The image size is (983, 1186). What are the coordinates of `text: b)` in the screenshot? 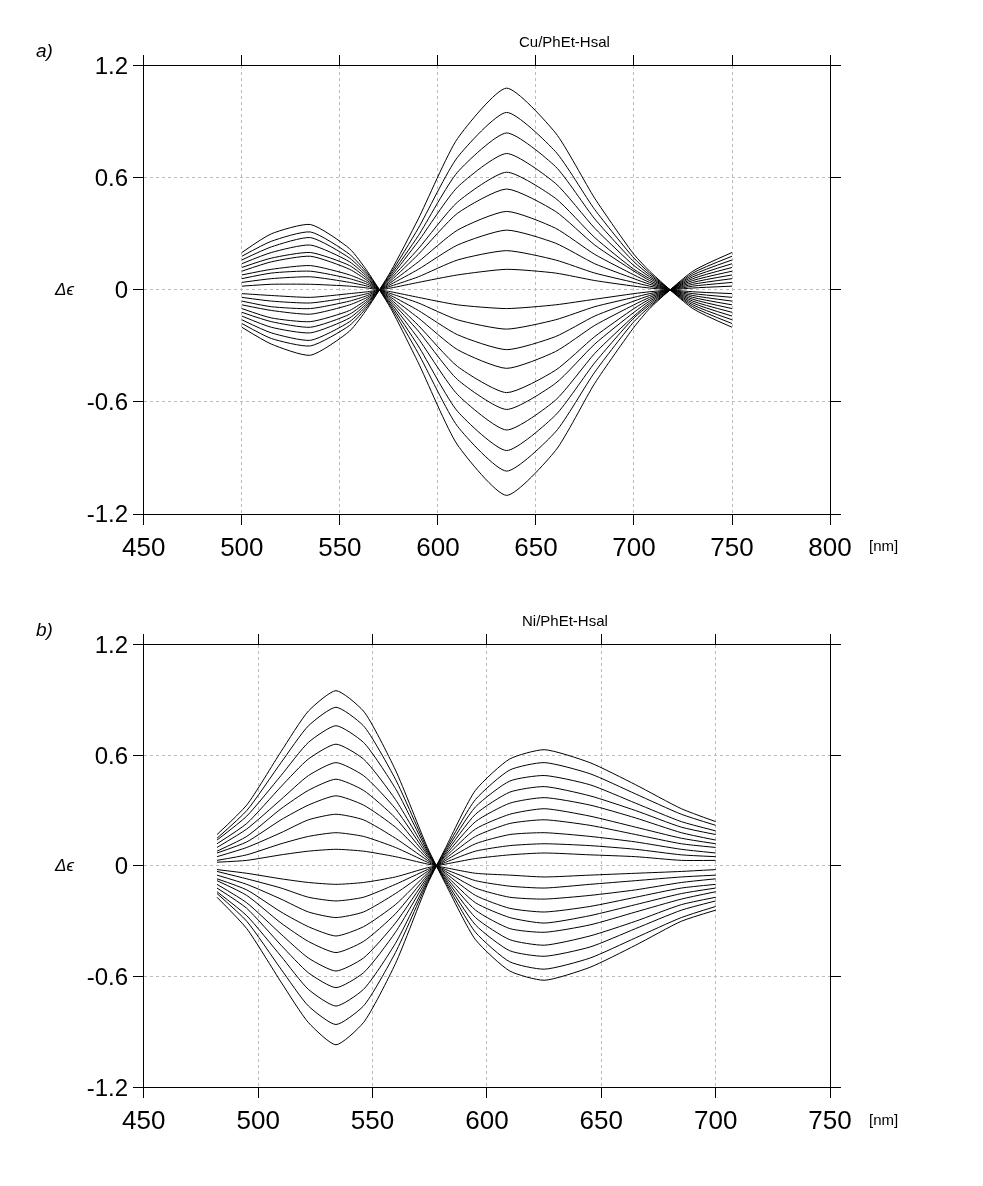 It's located at (44, 629).